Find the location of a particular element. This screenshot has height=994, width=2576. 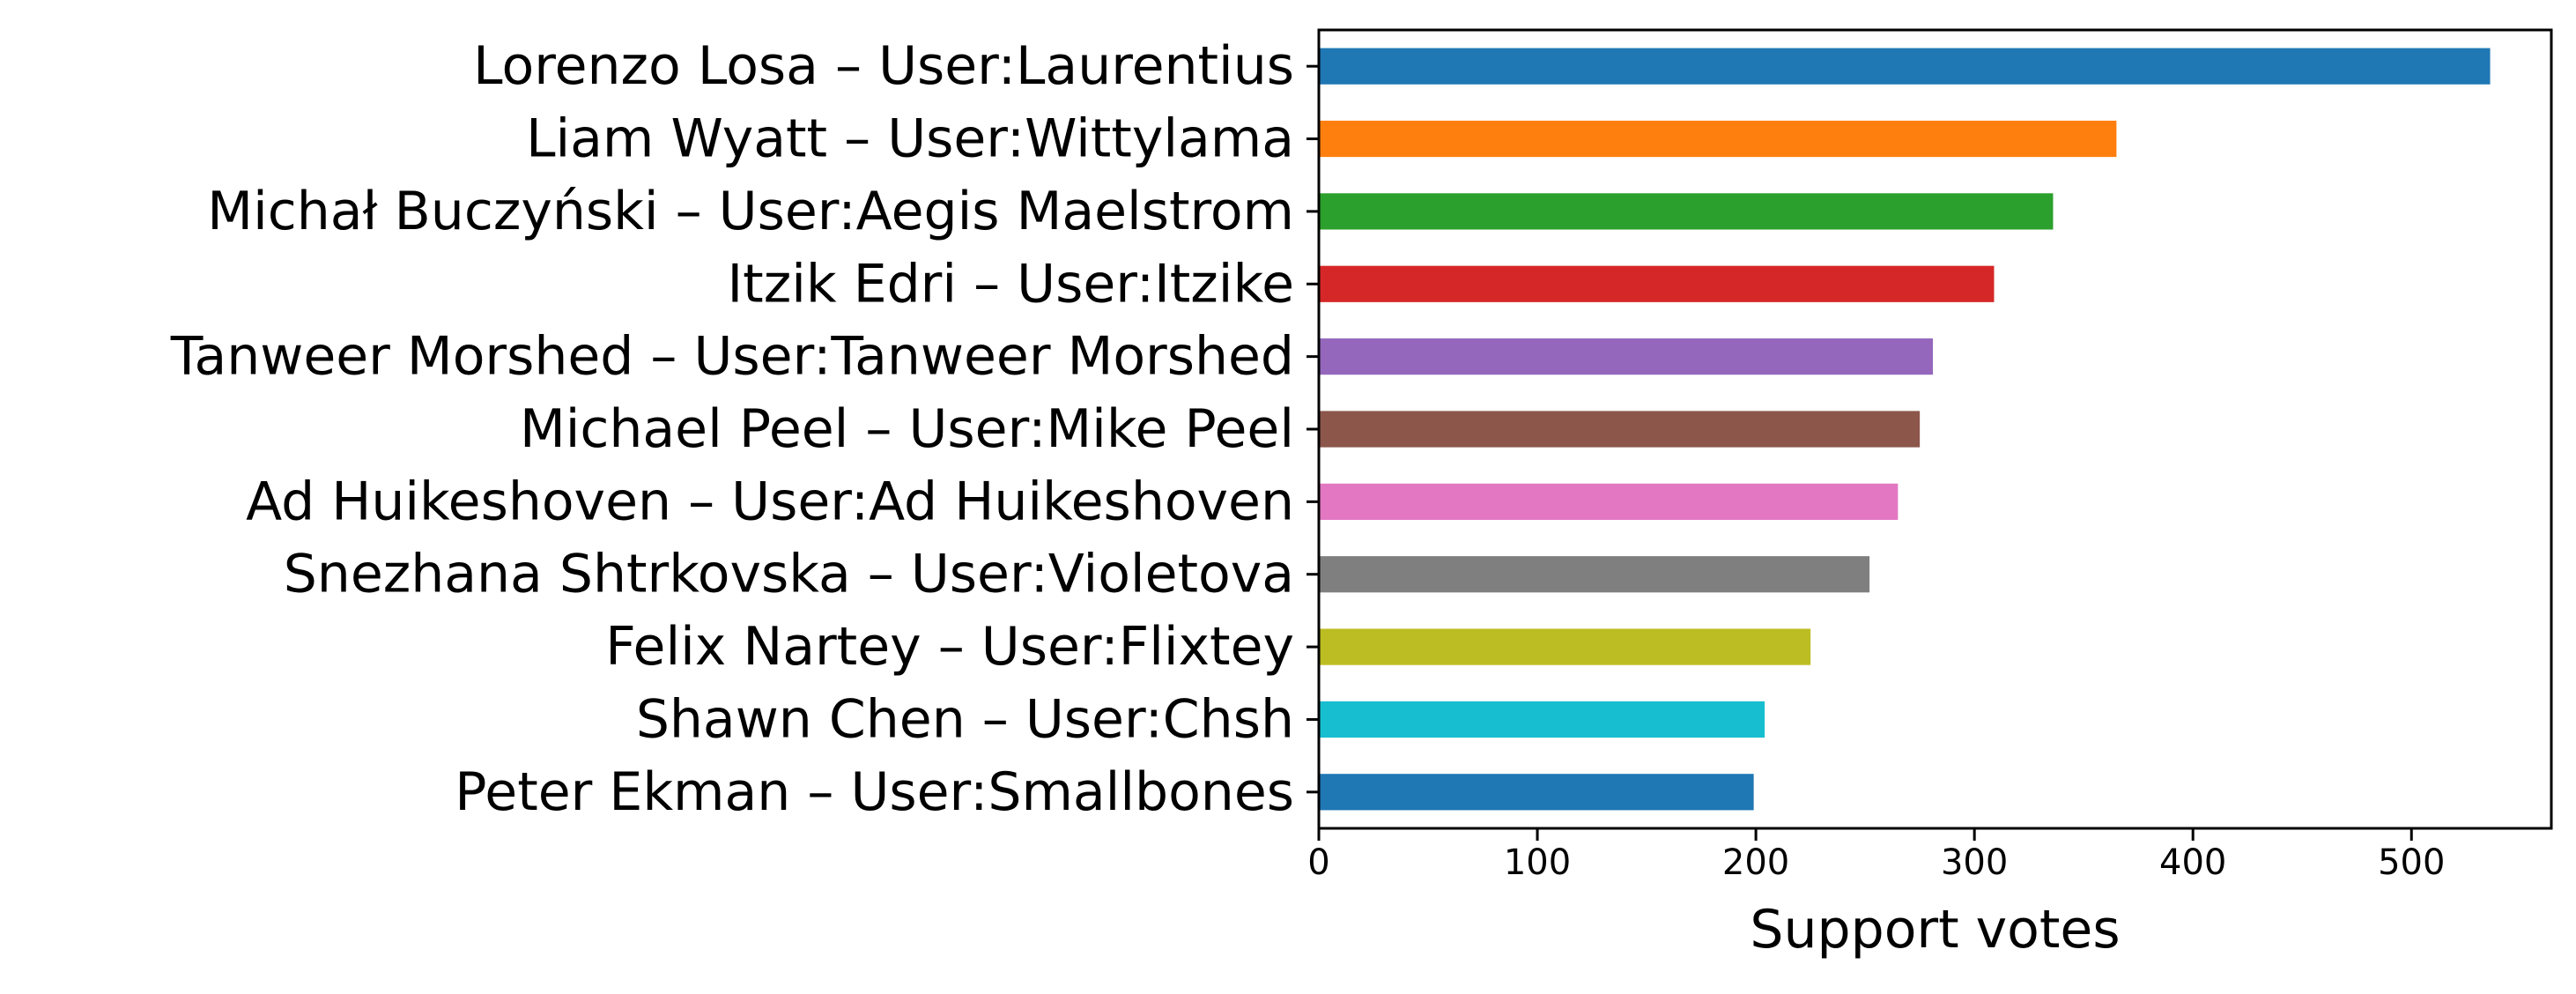

category-label: Lorenzo Losa – User:Laurentius is located at coordinates (884, 66).